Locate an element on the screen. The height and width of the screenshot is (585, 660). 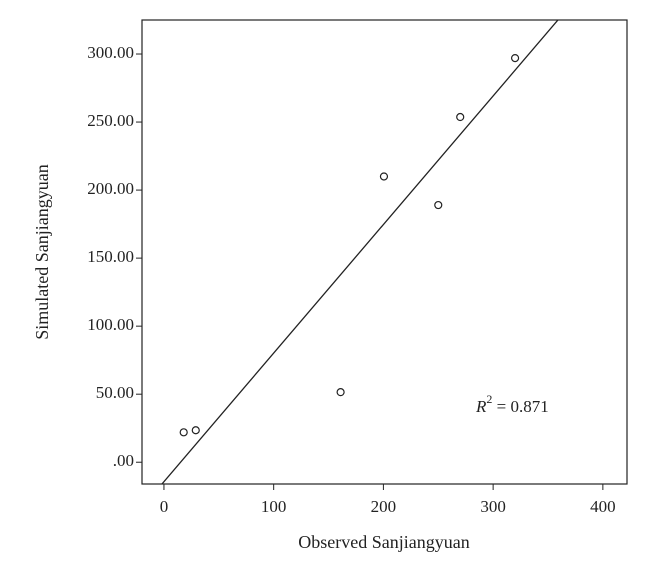
annotation-symbol: R is located at coordinates (481, 406).